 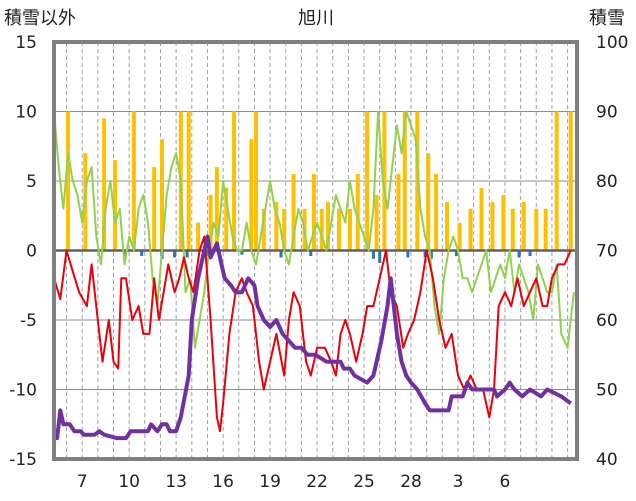 What do you see at coordinates (40, 18) in the screenshot?
I see `left-axis-title: 積雪以外` at bounding box center [40, 18].